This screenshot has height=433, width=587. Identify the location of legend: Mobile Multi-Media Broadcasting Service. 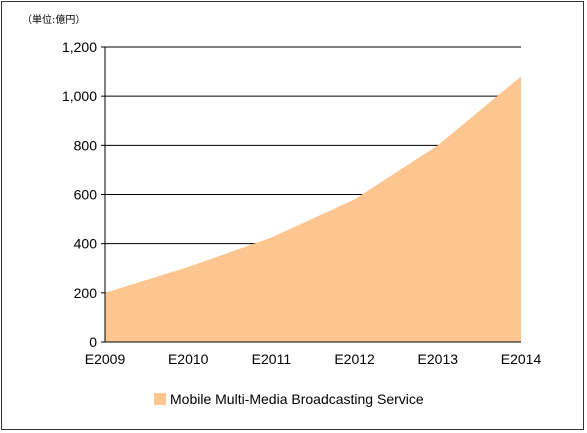
(289, 399).